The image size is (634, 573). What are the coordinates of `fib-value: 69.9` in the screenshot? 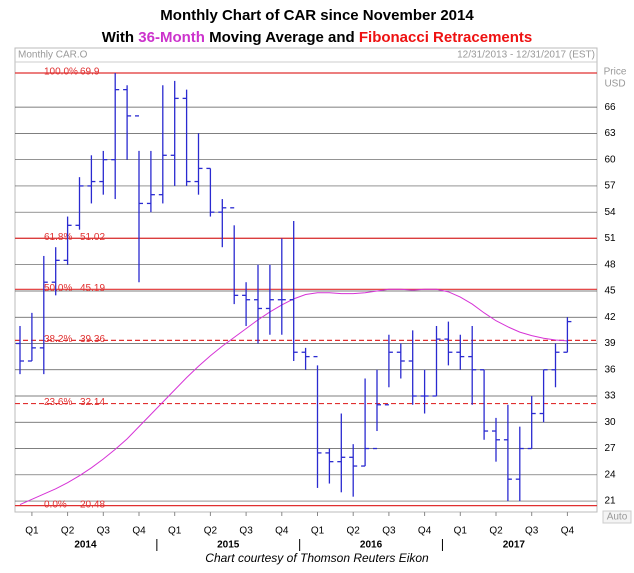 It's located at (90, 72).